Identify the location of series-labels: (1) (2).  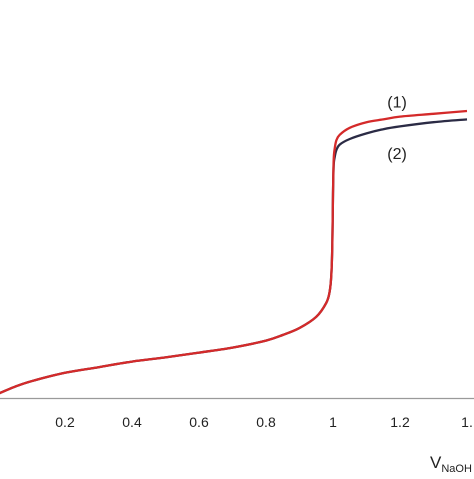
(397, 128).